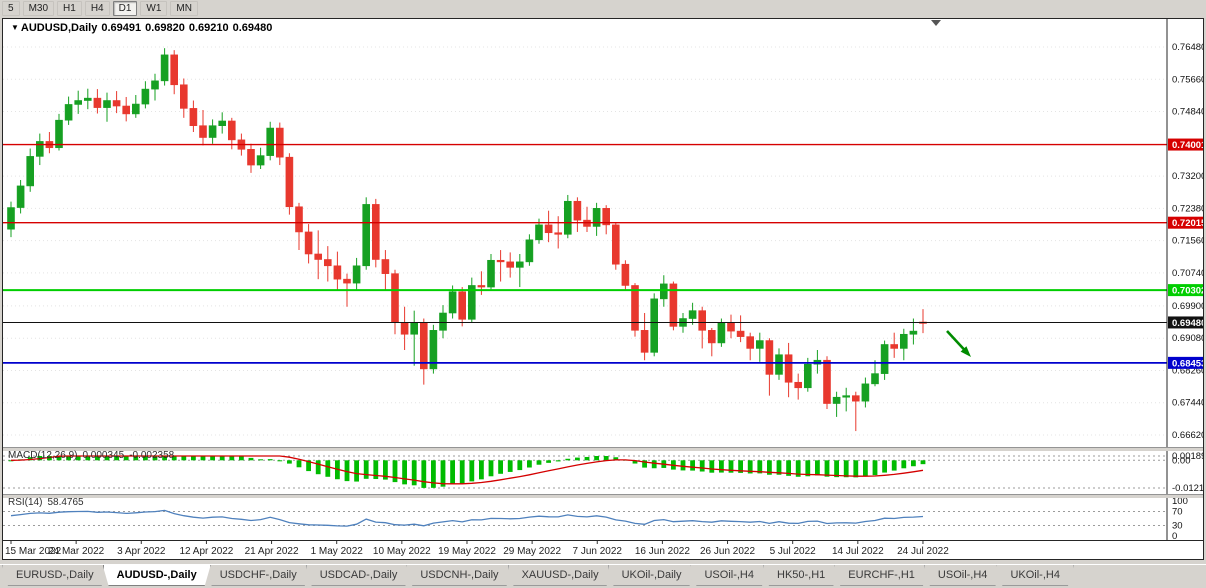  Describe the element at coordinates (1187, 112) in the screenshot. I see `svg-text: 0.74840` at that location.